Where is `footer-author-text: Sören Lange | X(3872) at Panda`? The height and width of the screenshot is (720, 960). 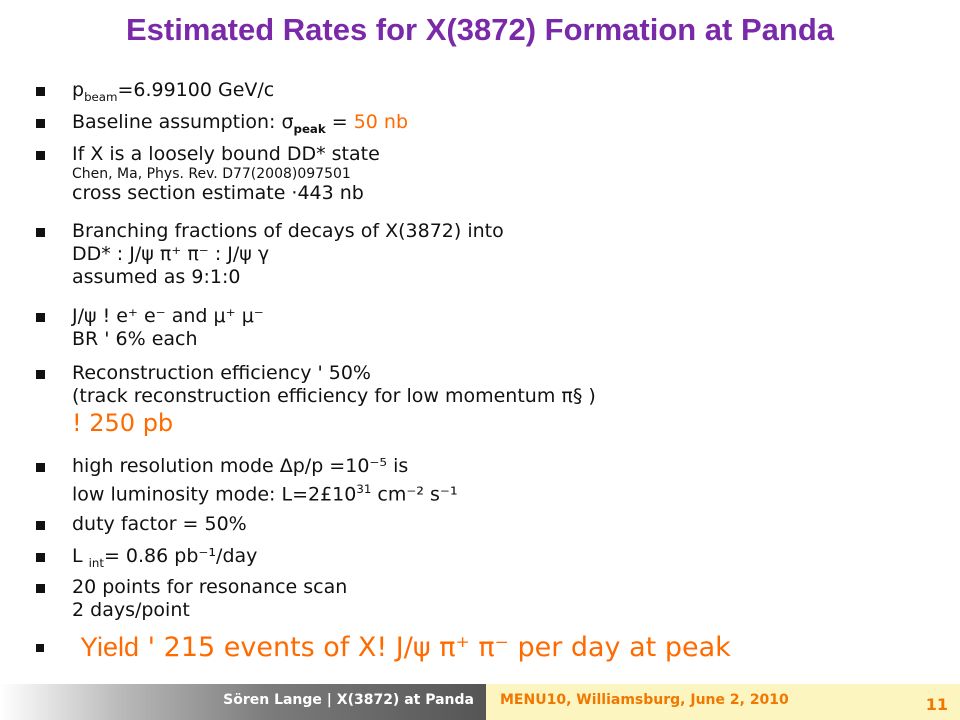
footer-author-text: Sören Lange | X(3872) at Panda is located at coordinates (348, 700).